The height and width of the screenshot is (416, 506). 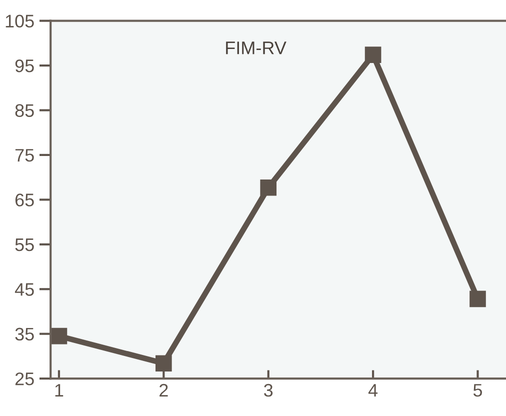 What do you see at coordinates (373, 390) in the screenshot?
I see `x-tick-label: 4` at bounding box center [373, 390].